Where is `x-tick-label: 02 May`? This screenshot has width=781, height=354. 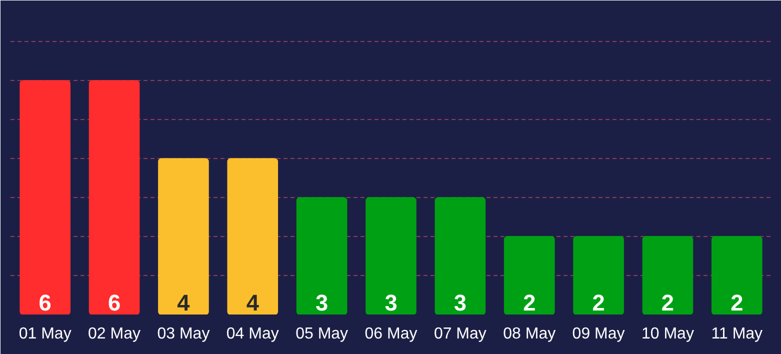
x-tick-label: 02 May is located at coordinates (114, 334).